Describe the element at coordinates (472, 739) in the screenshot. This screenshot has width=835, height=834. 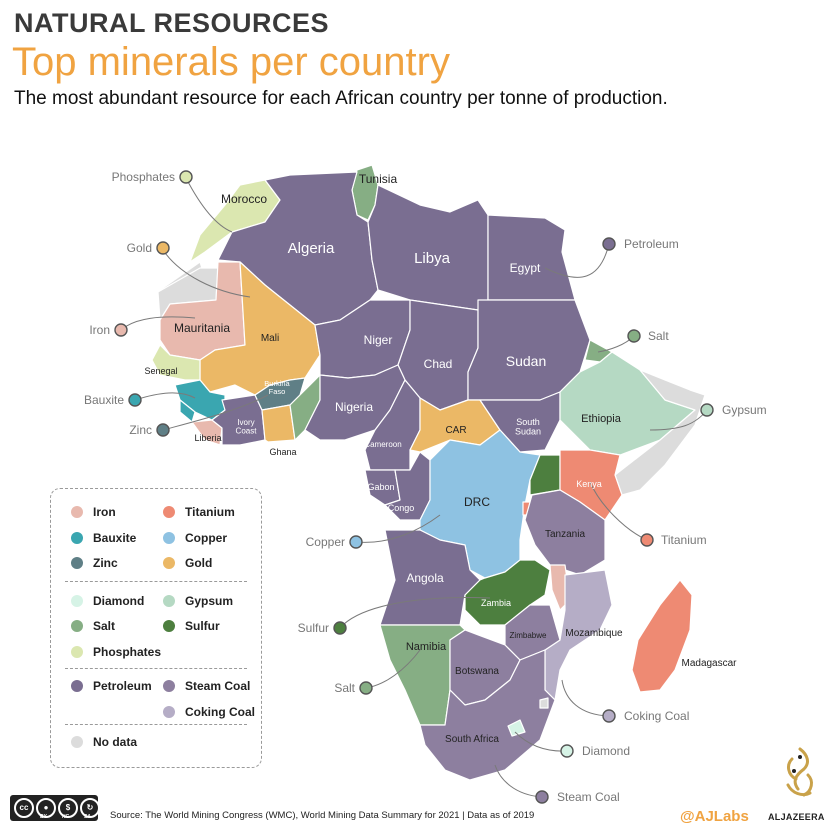
I see `country-label-south-africa: South Africa` at that location.